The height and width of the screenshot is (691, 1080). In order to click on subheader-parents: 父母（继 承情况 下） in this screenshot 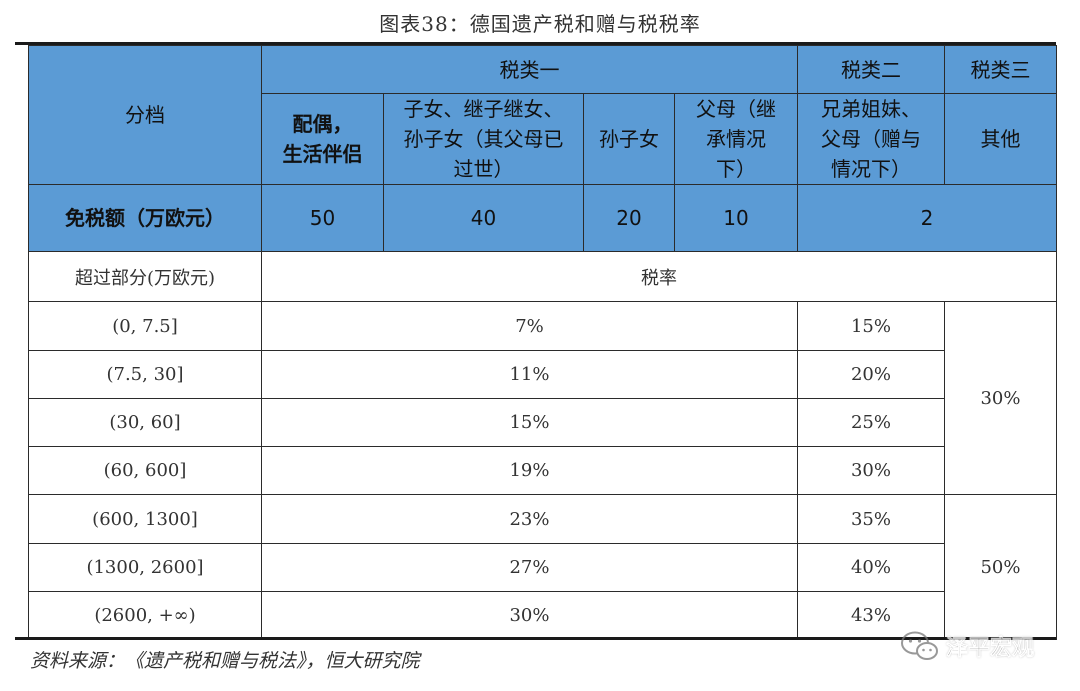, I will do `click(736, 139)`.